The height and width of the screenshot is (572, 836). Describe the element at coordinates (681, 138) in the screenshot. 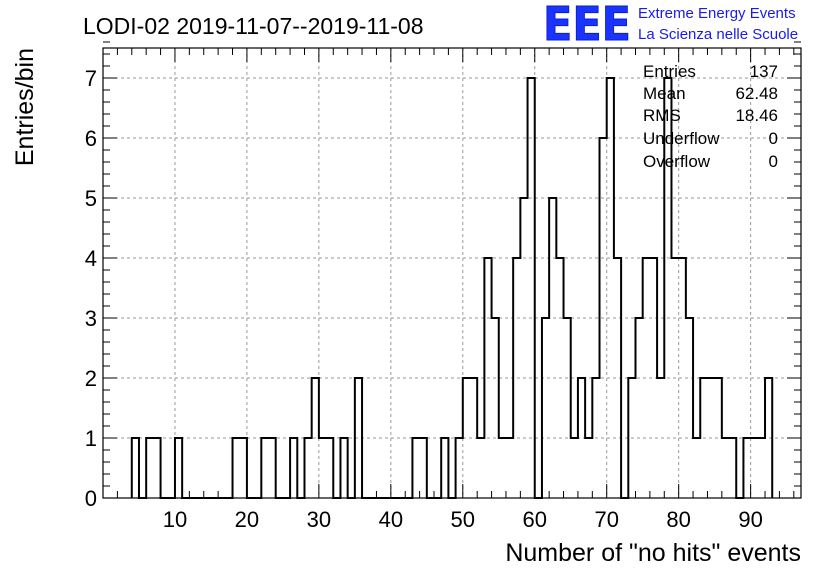

I see `stat-label: Underflow` at that location.